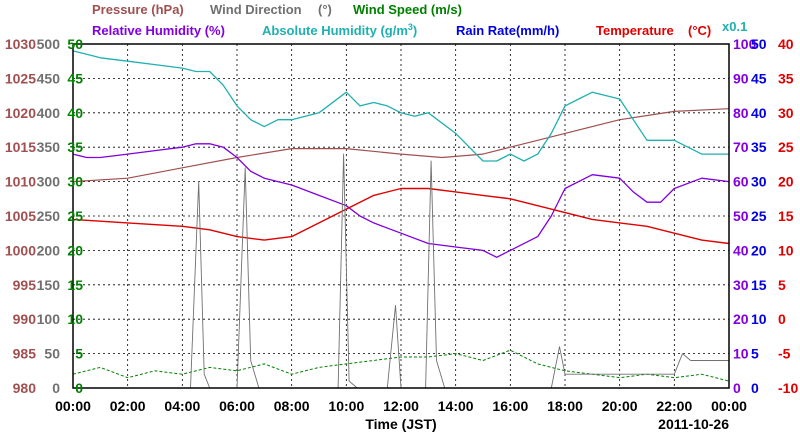 This screenshot has height=434, width=800. Describe the element at coordinates (20, 78) in the screenshot. I see `y-tick-label-pressure: 1025` at that location.